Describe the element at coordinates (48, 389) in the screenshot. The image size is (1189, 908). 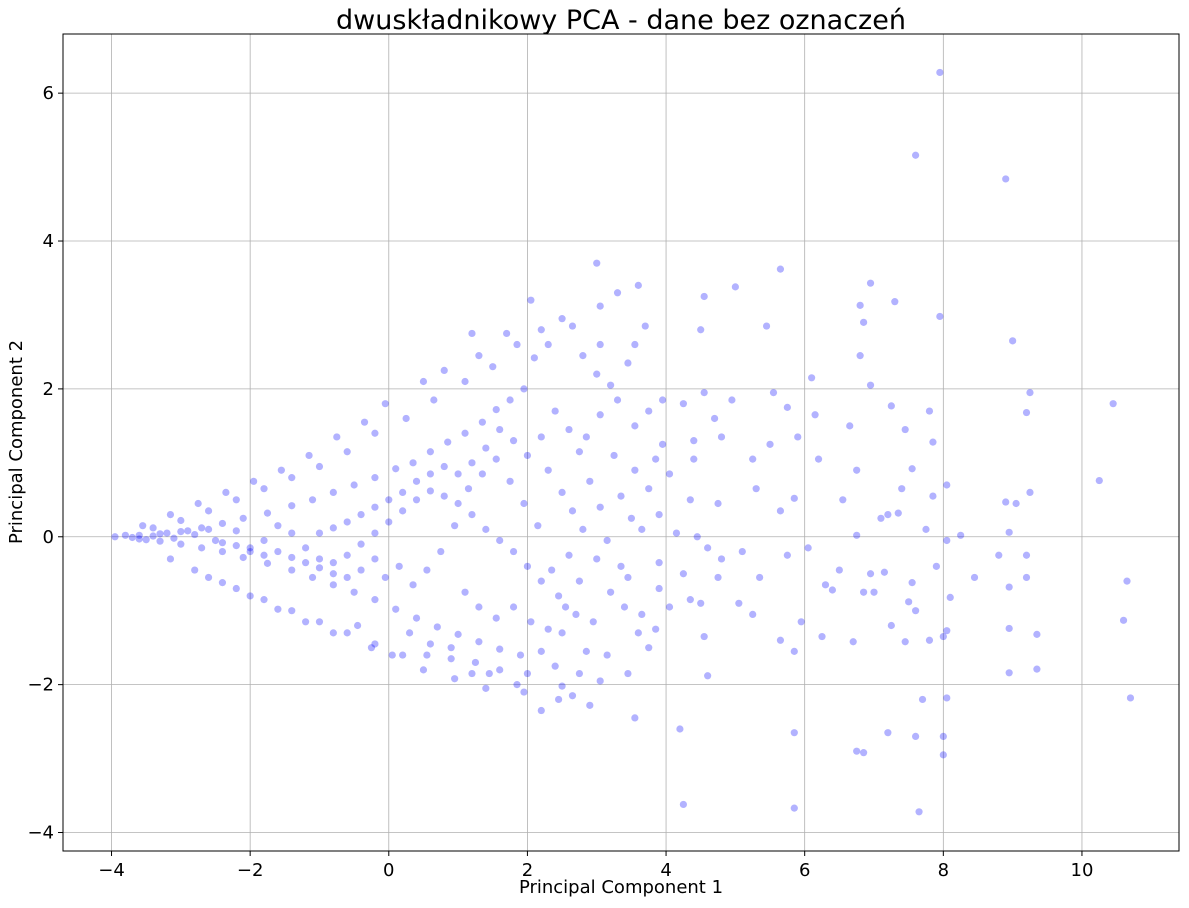
I see `y-tick-label: 2` at that location.